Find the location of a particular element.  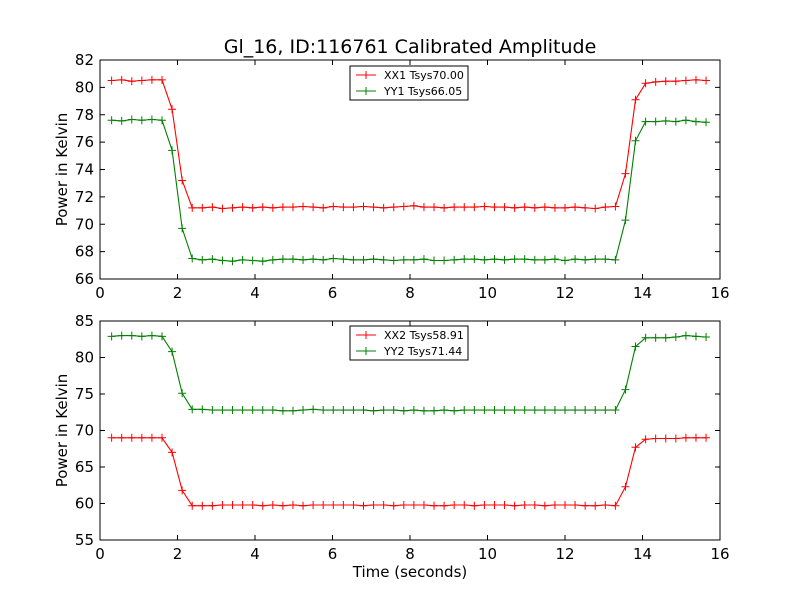

y-tick-label: 85 is located at coordinates (84, 321).